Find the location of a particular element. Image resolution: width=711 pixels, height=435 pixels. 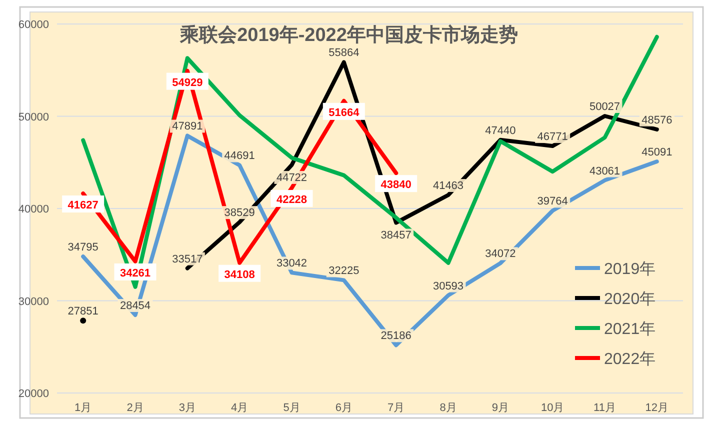

x-tick-label: 11月 is located at coordinates (605, 408).